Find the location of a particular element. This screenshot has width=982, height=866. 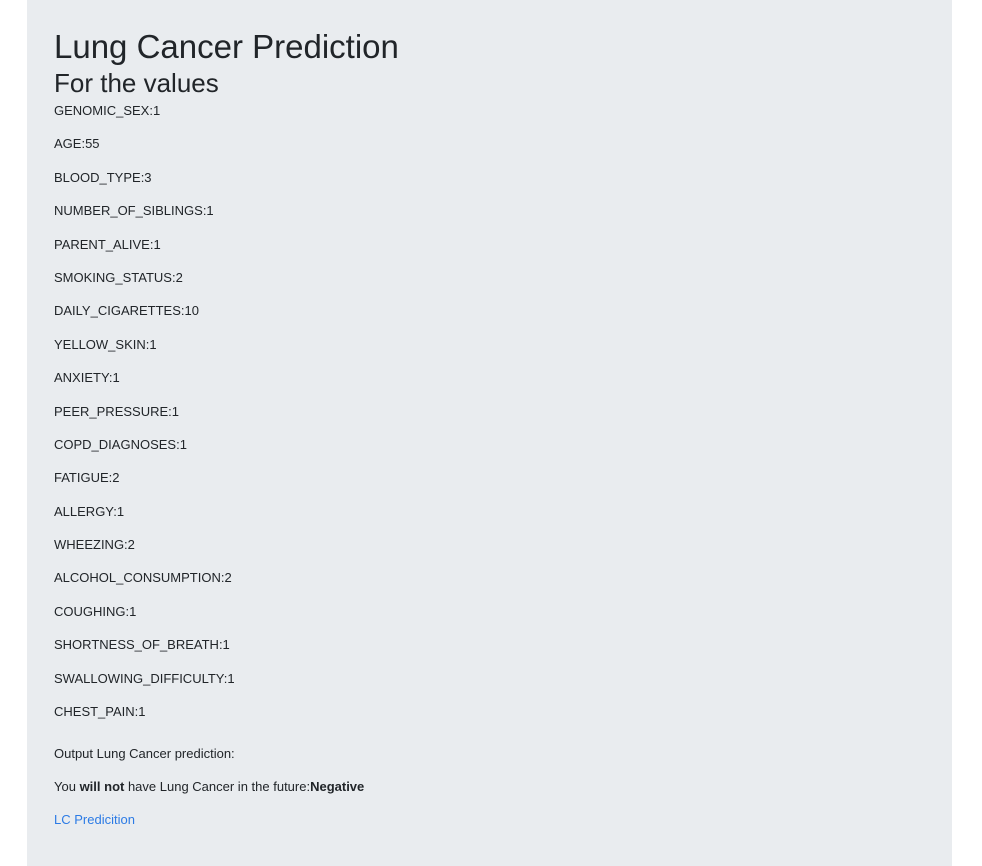

value-item: PEER_PRESSURE:1 is located at coordinates (116, 411).